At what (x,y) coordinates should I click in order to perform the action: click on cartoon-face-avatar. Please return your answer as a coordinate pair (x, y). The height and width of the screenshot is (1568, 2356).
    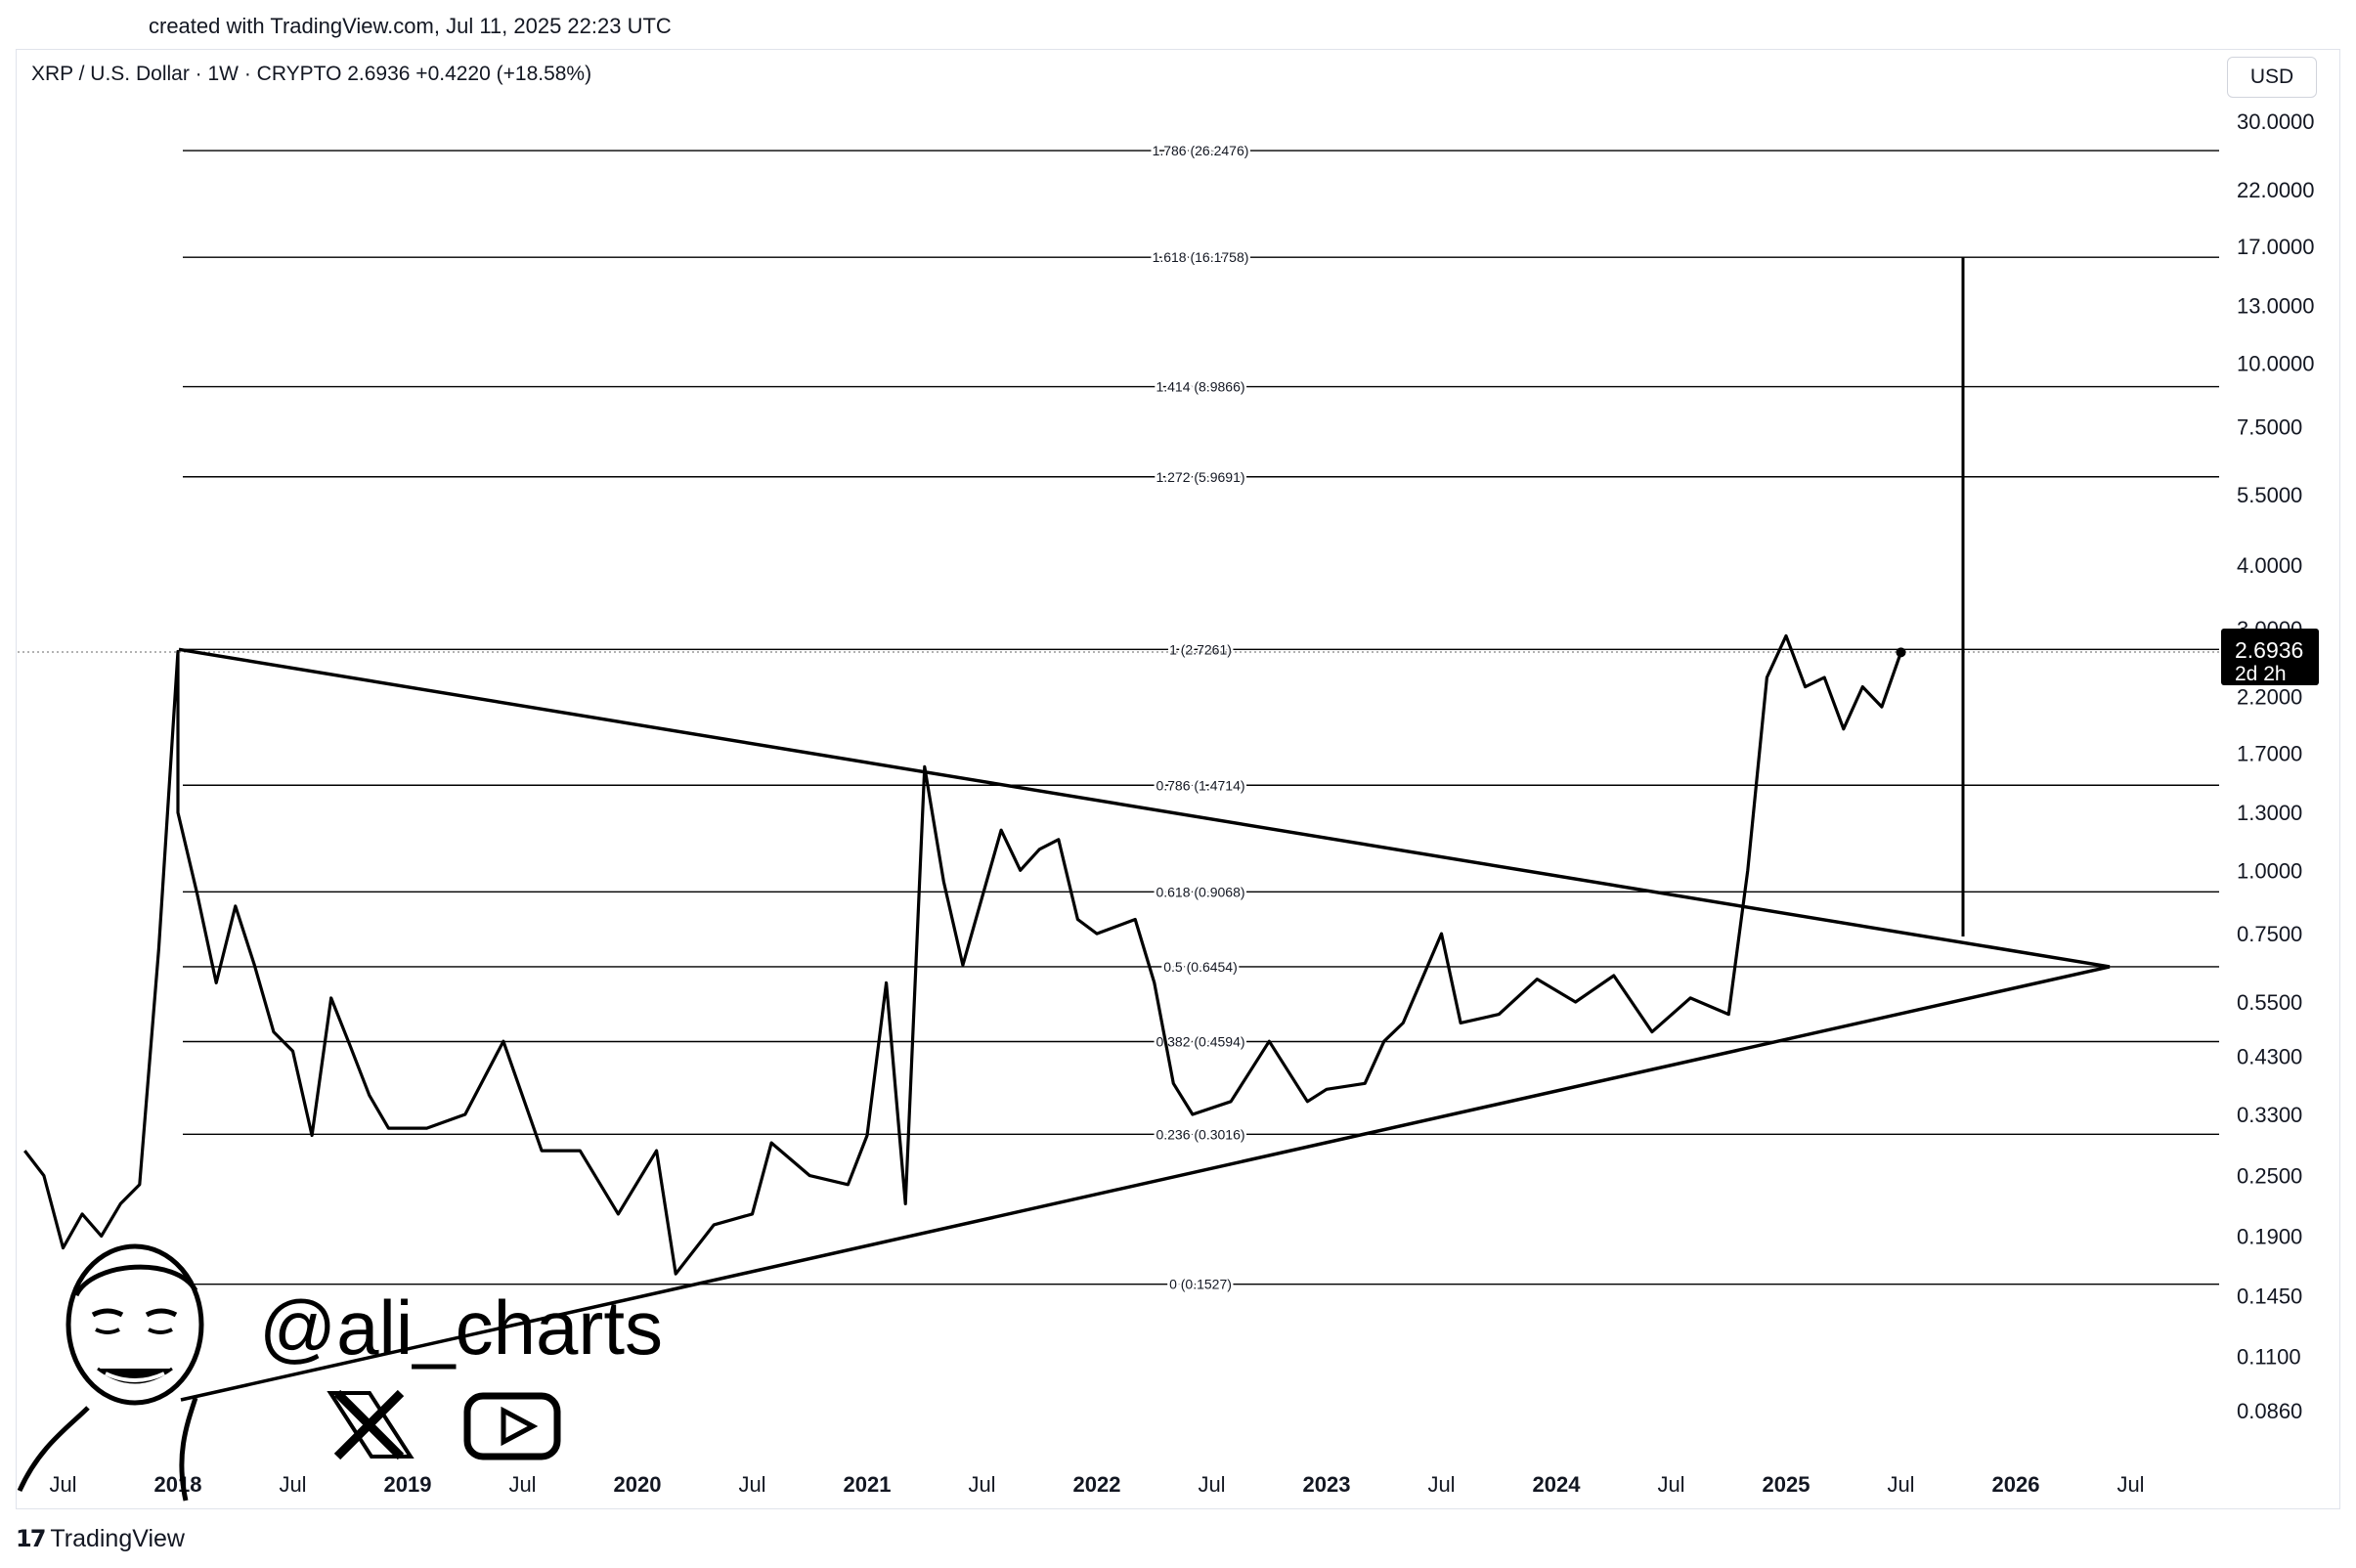
    Looking at the image, I should click on (111, 1372).